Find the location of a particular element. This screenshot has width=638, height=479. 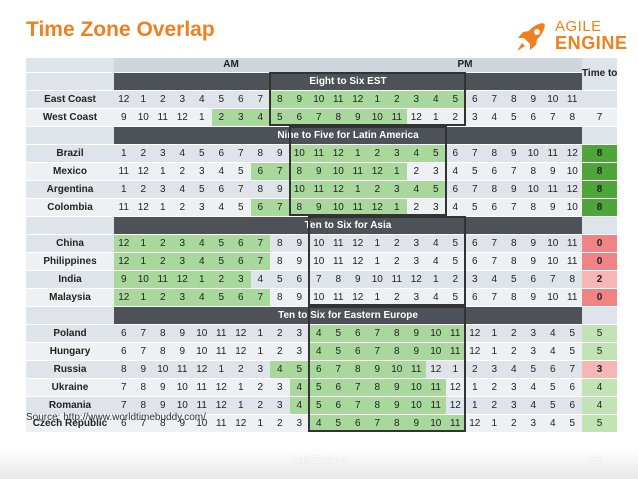

location-name: Ukraine is located at coordinates (70, 387).